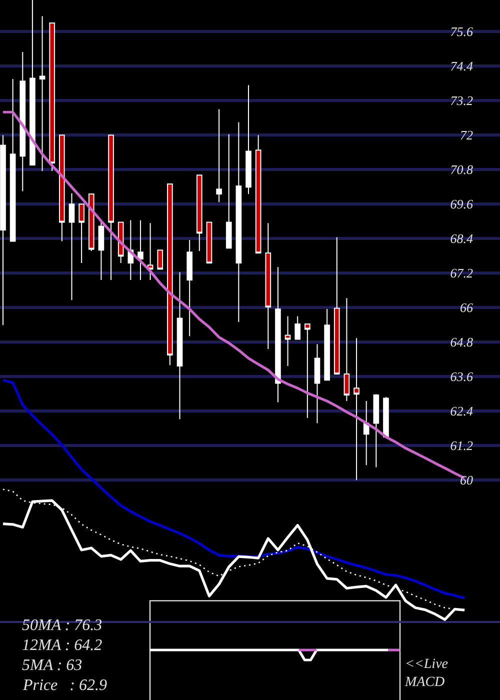  What do you see at coordinates (462, 32) in the screenshot?
I see `y-tick-label: 75.6` at bounding box center [462, 32].